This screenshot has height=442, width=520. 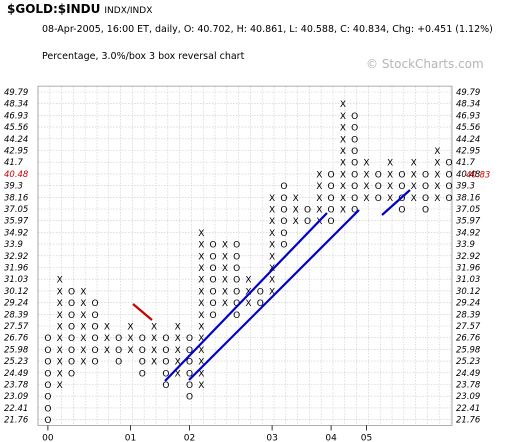 What do you see at coordinates (465, 245) in the screenshot?
I see `y-tick-right: 33.9` at bounding box center [465, 245].